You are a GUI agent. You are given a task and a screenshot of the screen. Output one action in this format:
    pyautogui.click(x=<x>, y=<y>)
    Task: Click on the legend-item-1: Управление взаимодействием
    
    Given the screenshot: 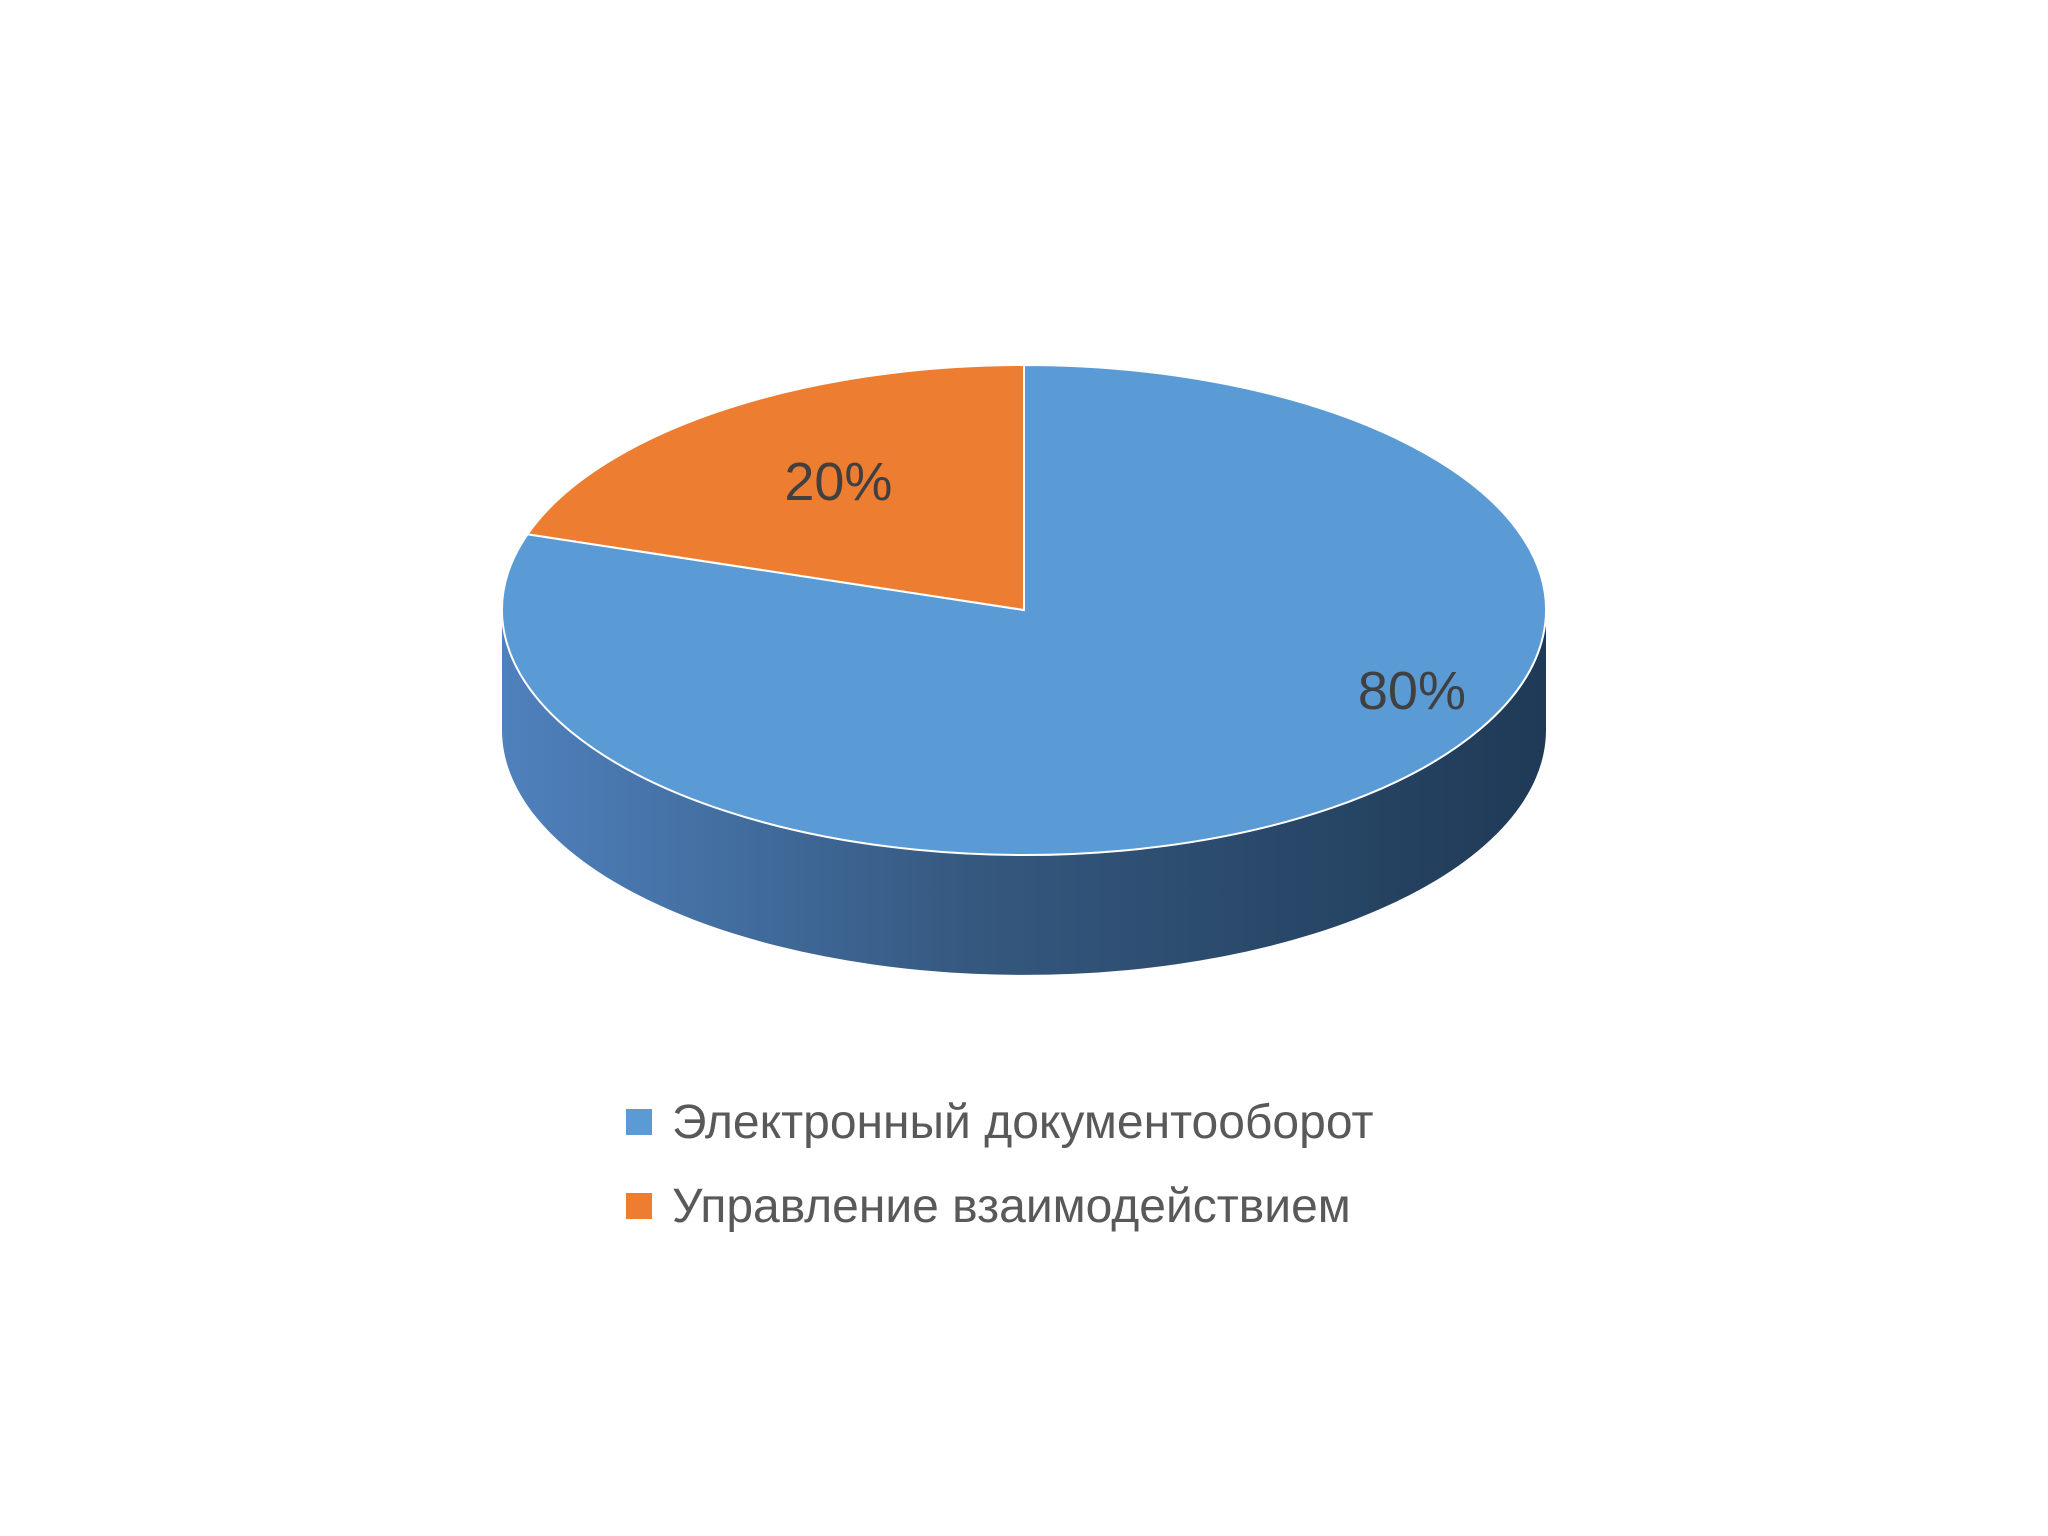 What is the action you would take?
    pyautogui.click(x=1076, y=1206)
    